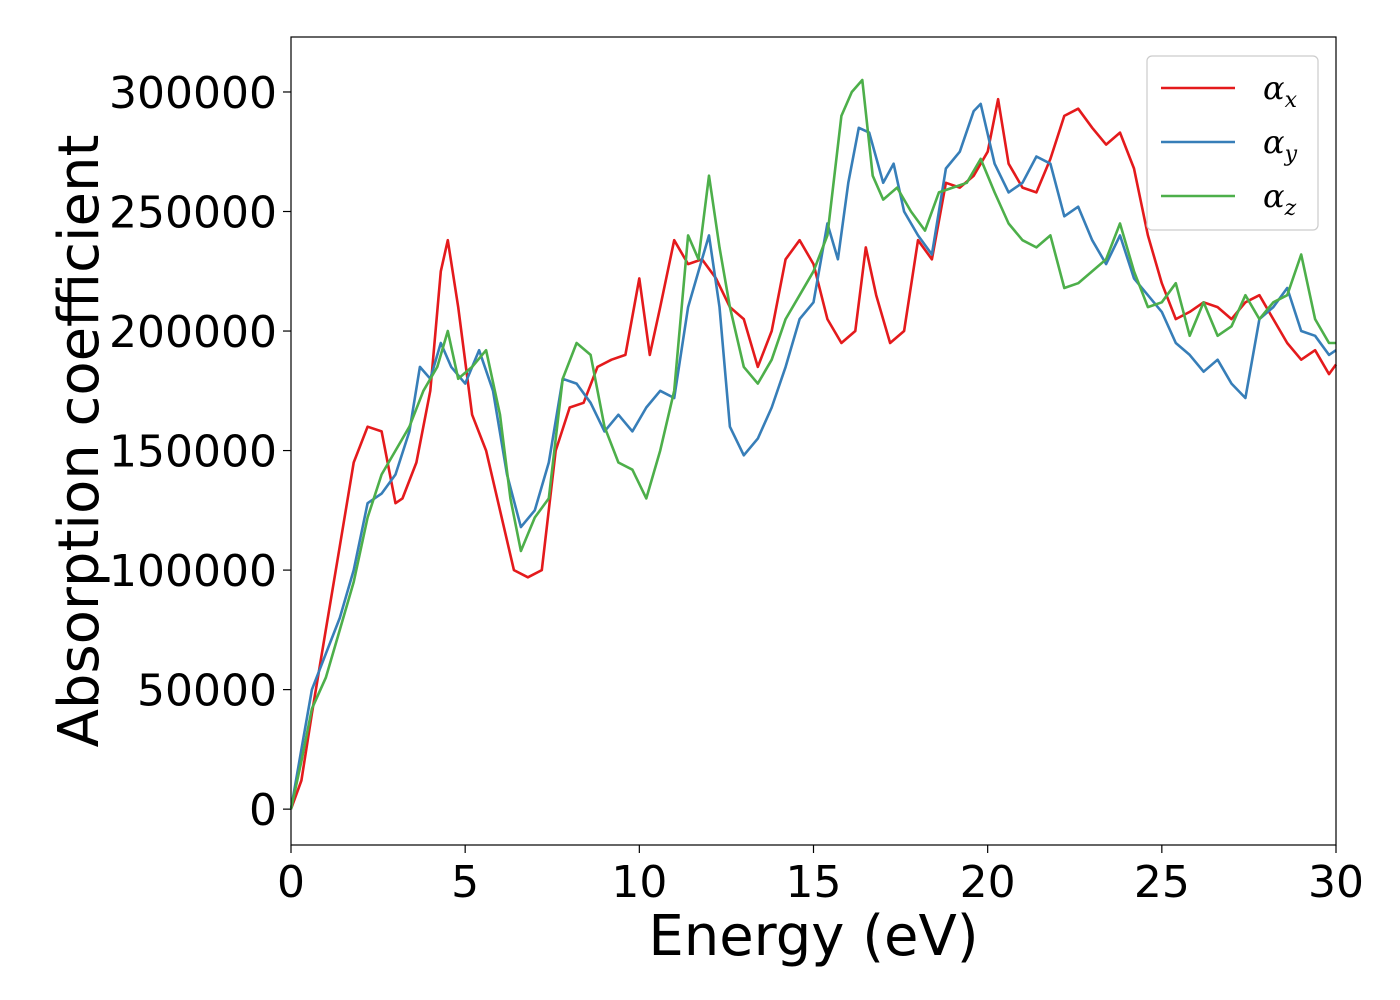 This screenshot has width=1400, height=1000. I want to click on legend-label-alpha_y: αy, so click(1280, 145).